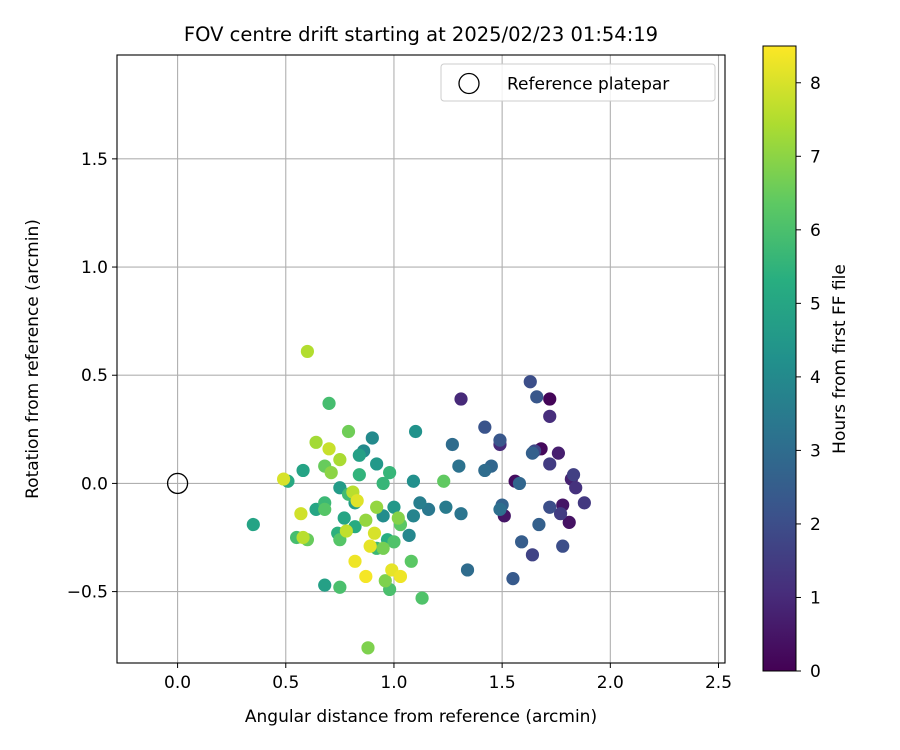 Image resolution: width=900 pixels, height=750 pixels. Describe the element at coordinates (815, 378) in the screenshot. I see `colorbar-tick-label: 4` at that location.